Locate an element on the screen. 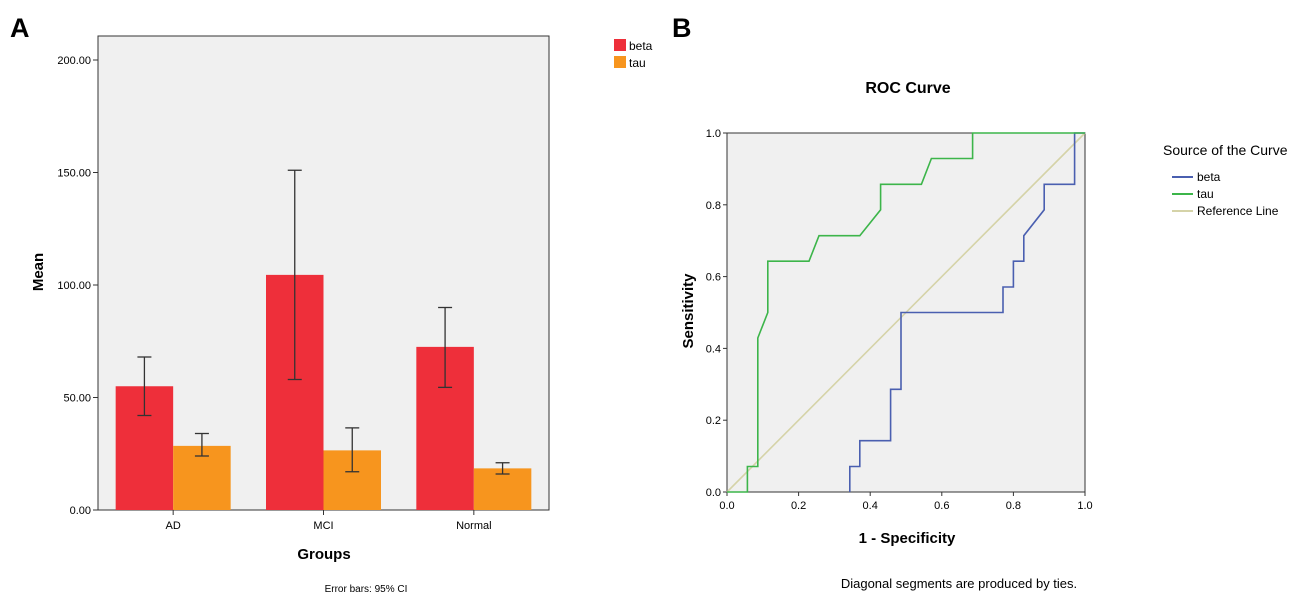 The width and height of the screenshot is (1297, 593). bar-x-tick-label: MCI is located at coordinates (323, 526).